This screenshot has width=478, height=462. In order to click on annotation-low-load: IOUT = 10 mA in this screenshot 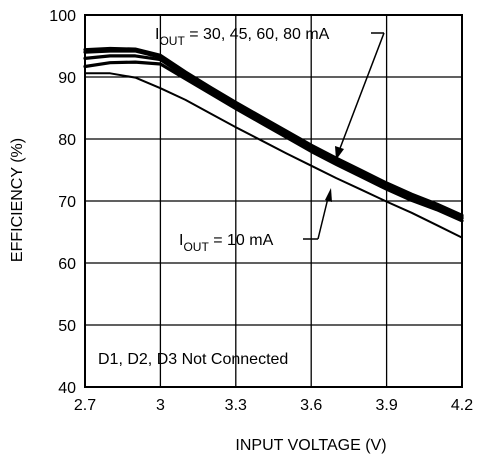, I will do `click(226, 243)`.